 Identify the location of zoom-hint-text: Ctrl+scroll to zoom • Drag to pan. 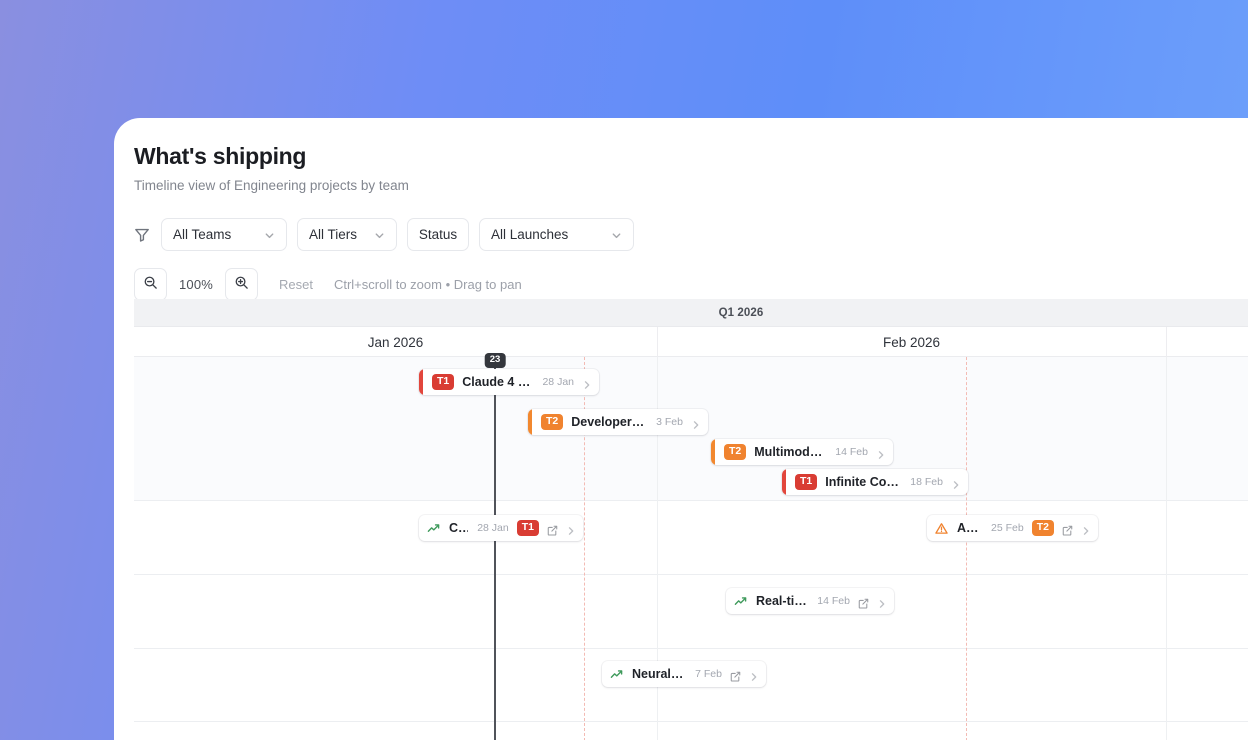
(427, 285).